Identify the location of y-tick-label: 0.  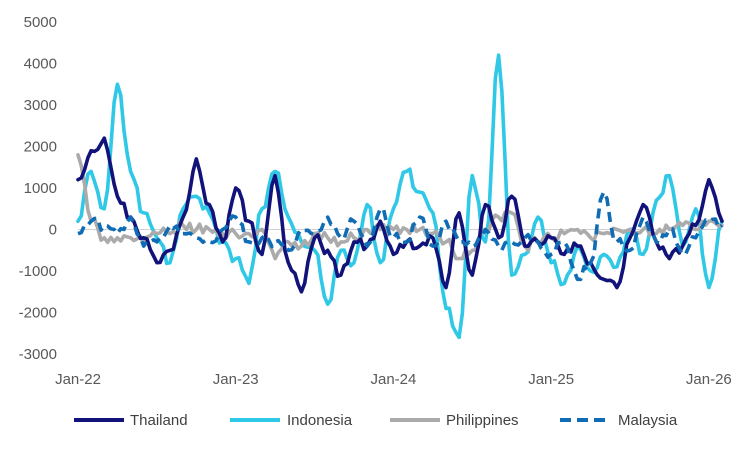
(53, 230).